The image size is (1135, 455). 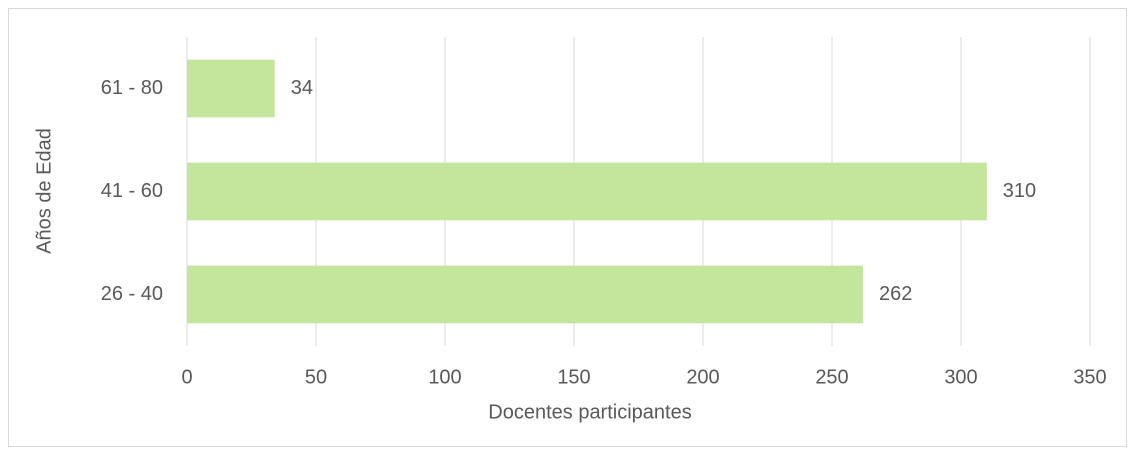 I want to click on value-label: 34, so click(x=302, y=88).